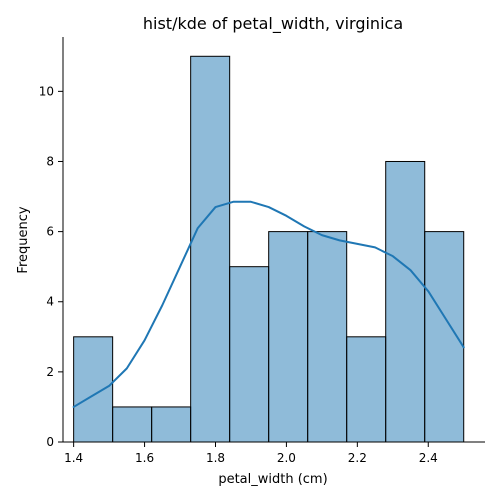 Image resolution: width=500 pixels, height=500 pixels. What do you see at coordinates (357, 458) in the screenshot?
I see `x-tick-label: 2.2` at bounding box center [357, 458].